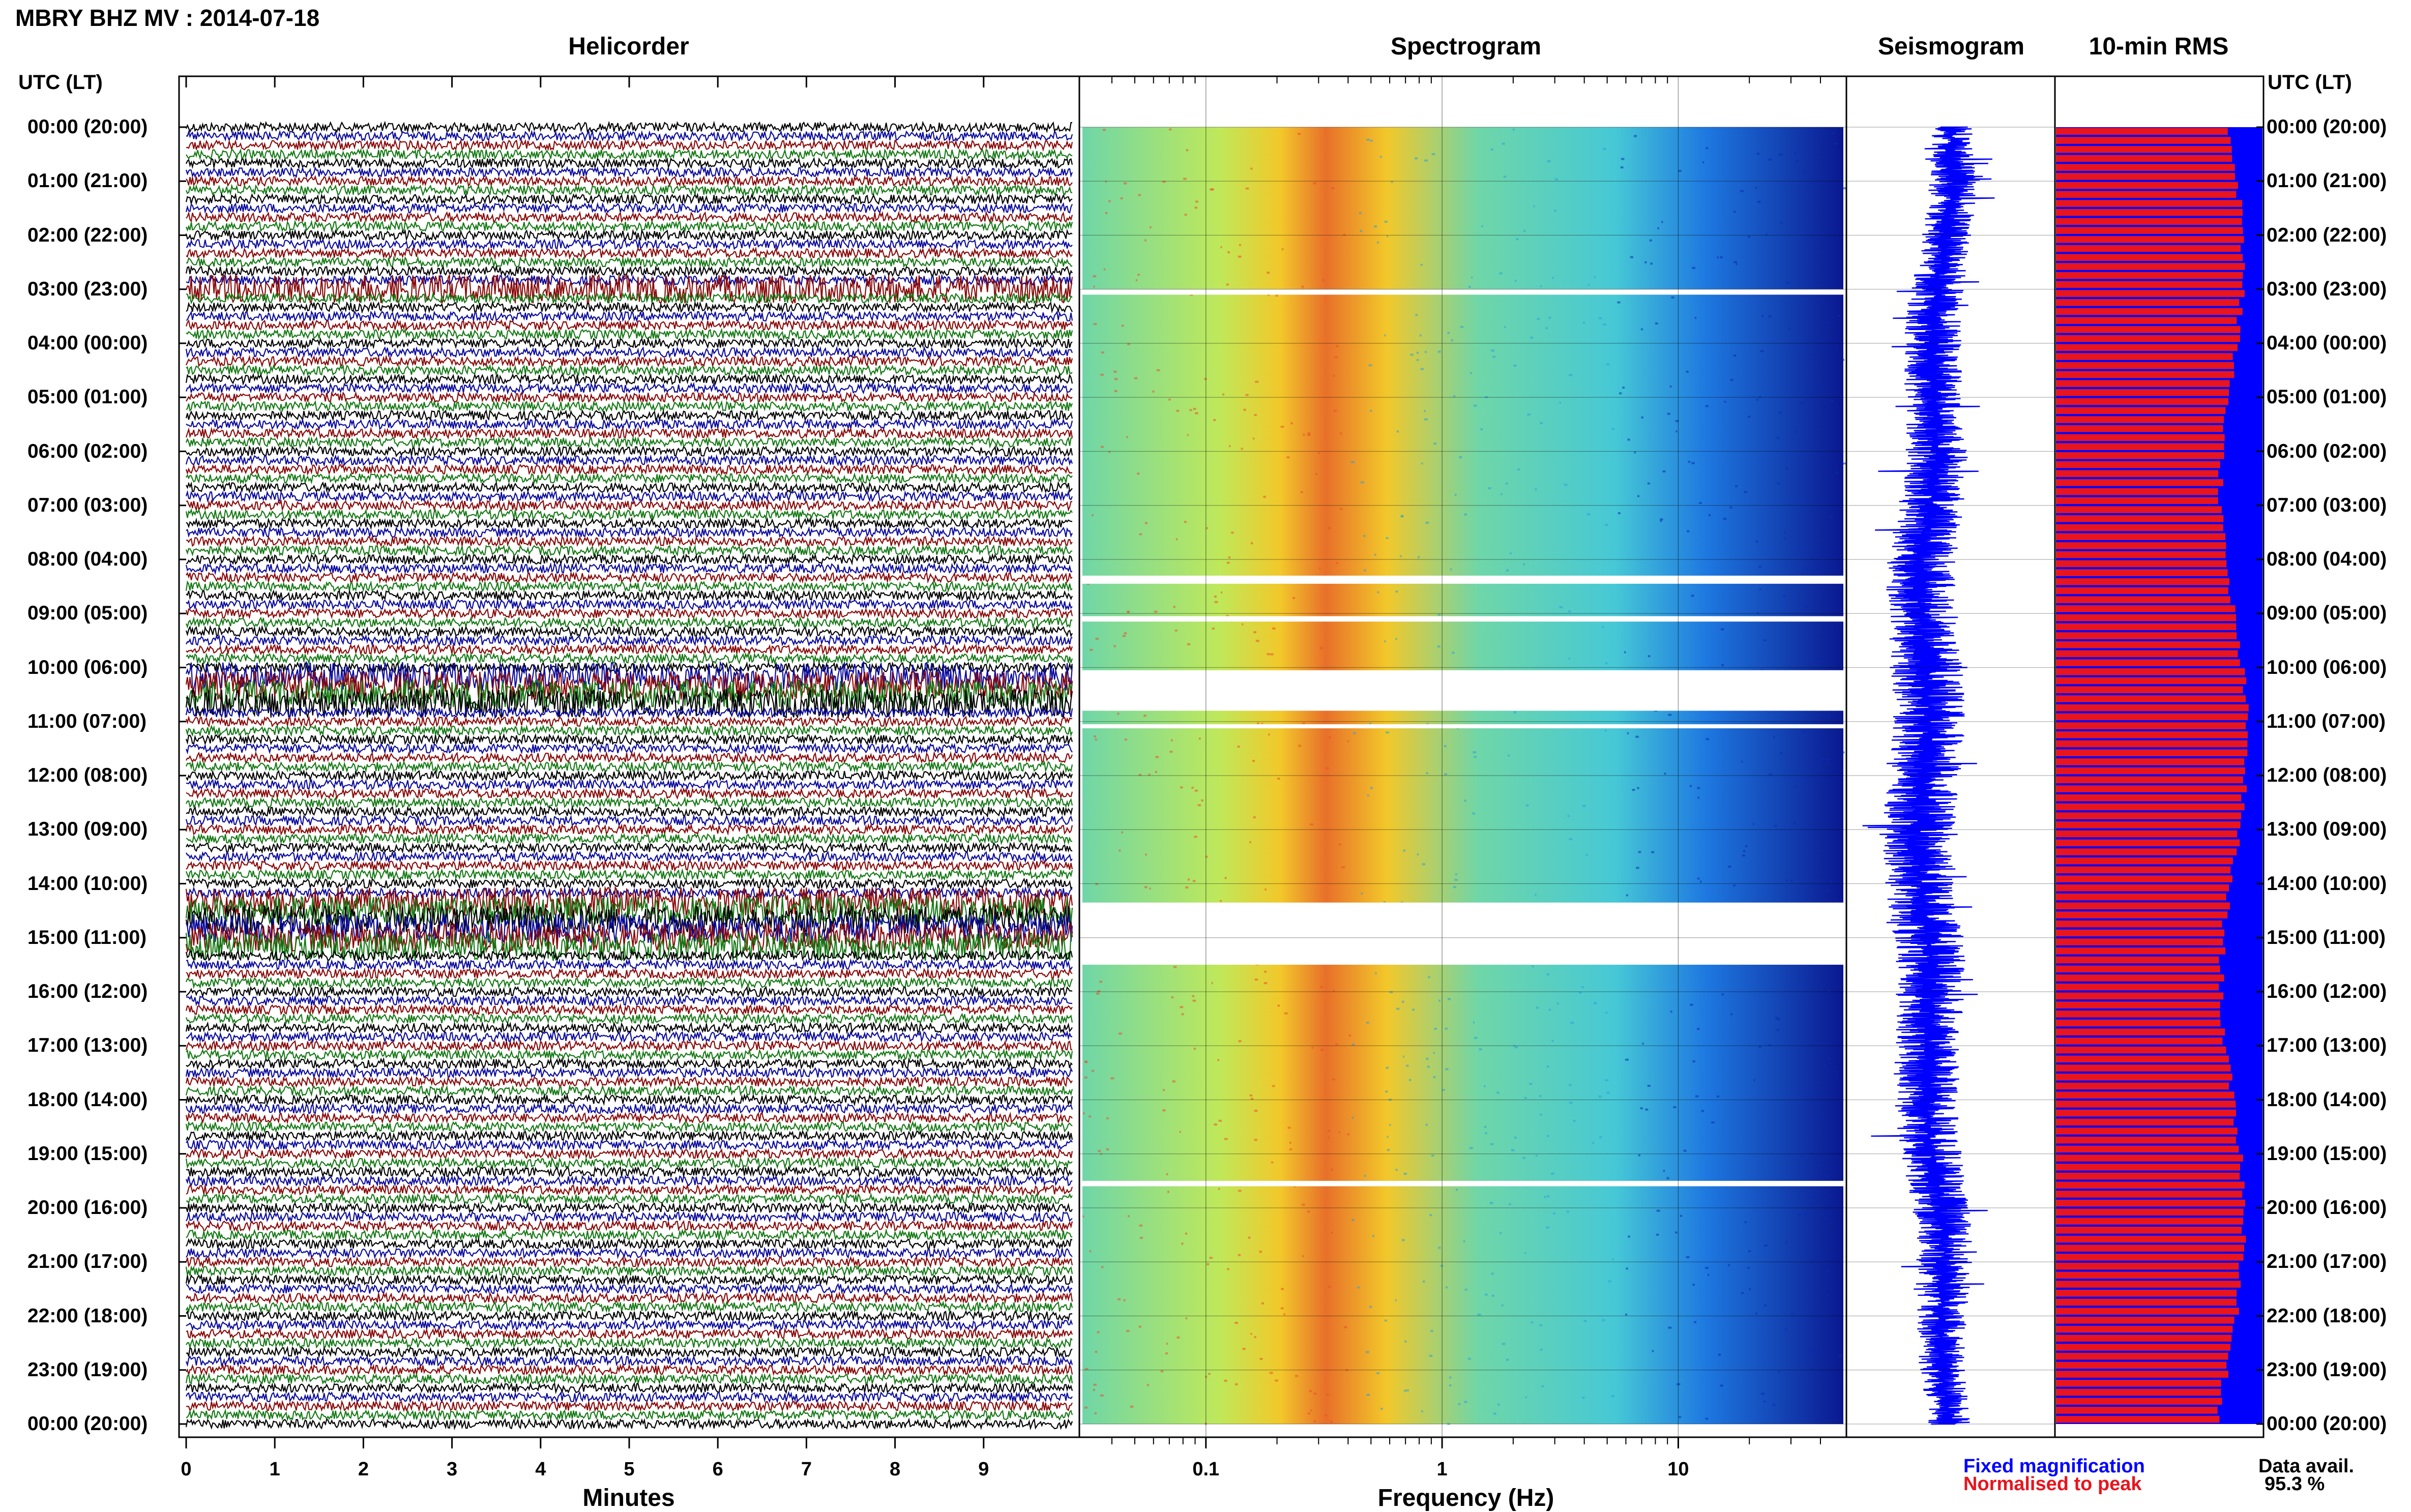 The height and width of the screenshot is (1512, 2411). What do you see at coordinates (452, 1469) in the screenshot?
I see `helicorder-x-tick-label: 3` at bounding box center [452, 1469].